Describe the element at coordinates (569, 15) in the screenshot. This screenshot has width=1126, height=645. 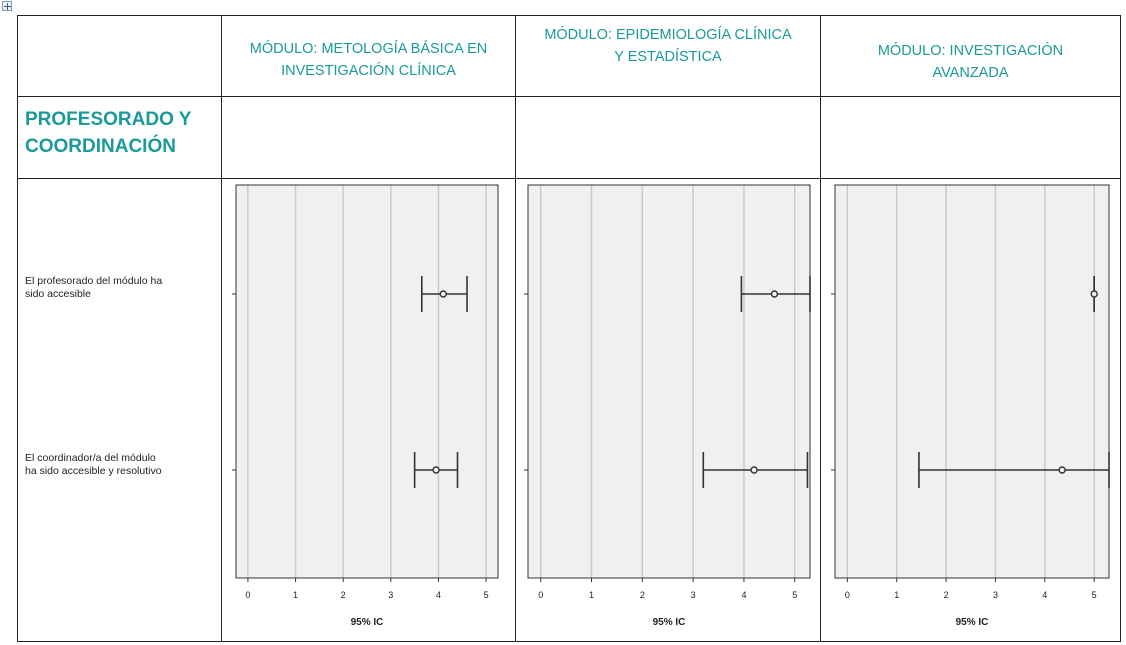
I see `table-border-top` at that location.